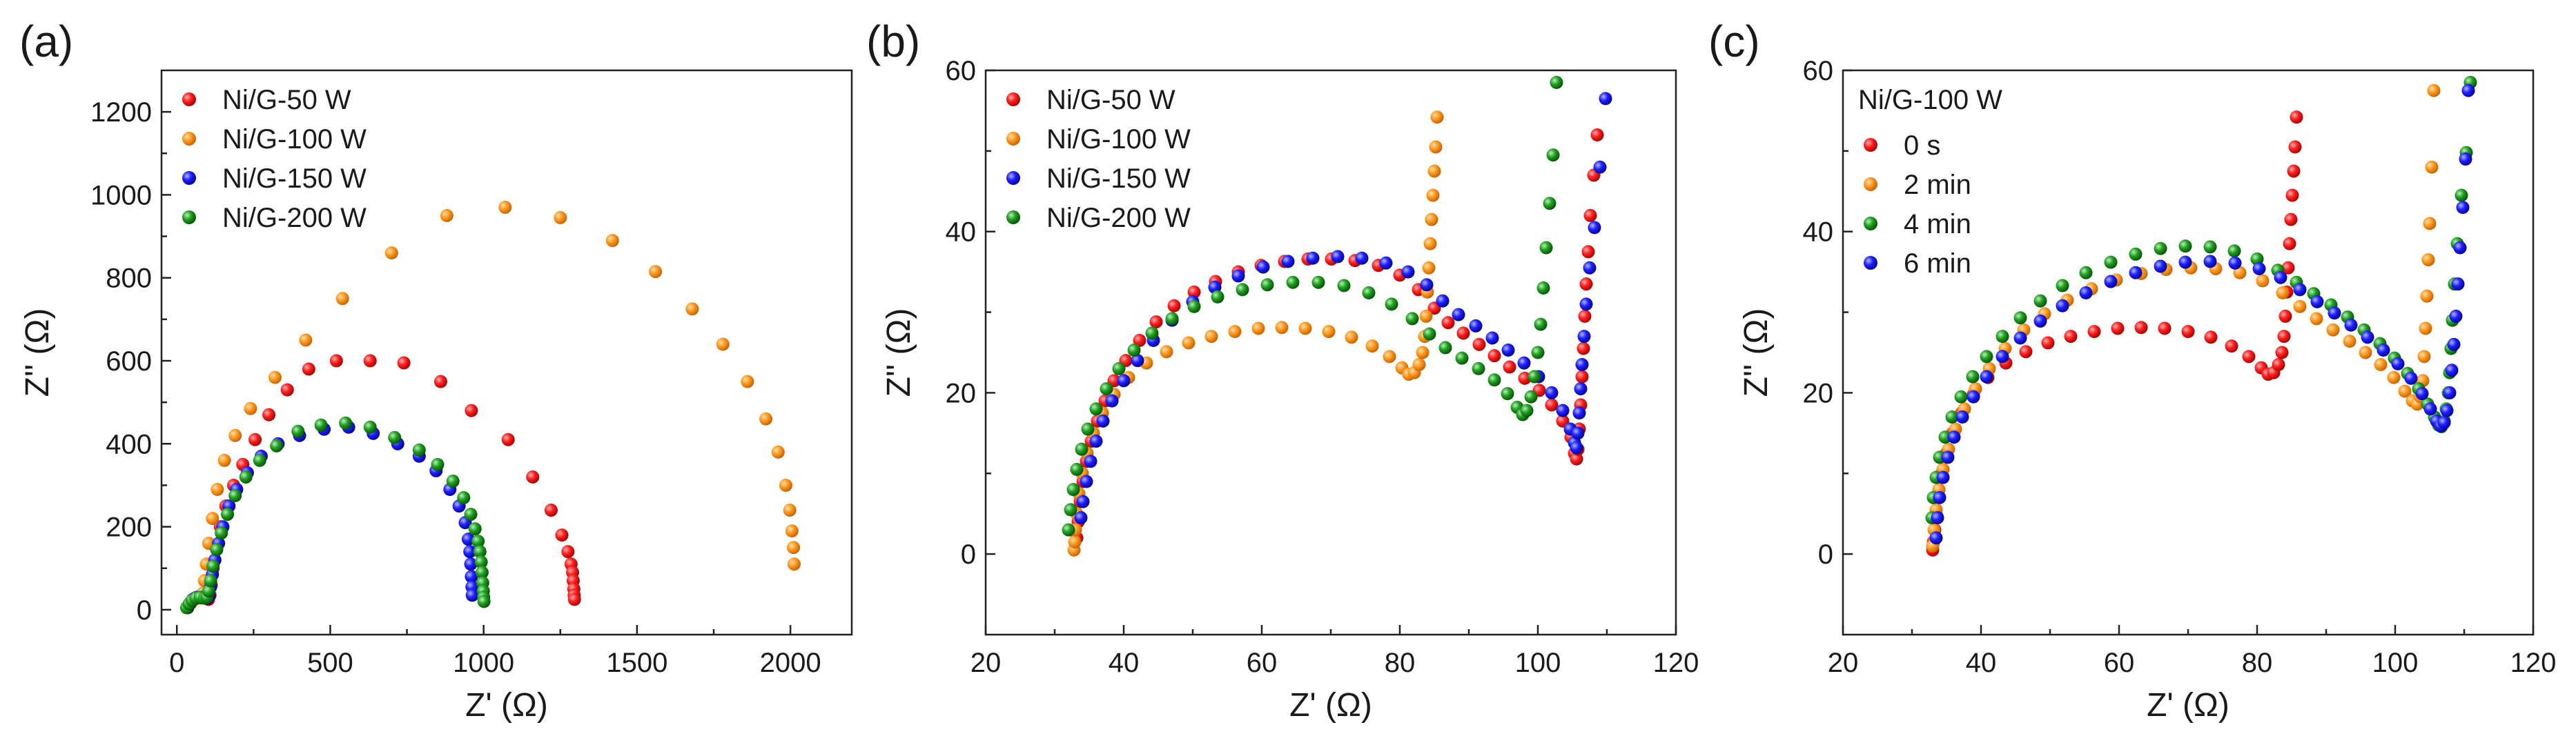 The height and width of the screenshot is (745, 2576). What do you see at coordinates (129, 444) in the screenshot?
I see `y-tick-label: 400` at bounding box center [129, 444].